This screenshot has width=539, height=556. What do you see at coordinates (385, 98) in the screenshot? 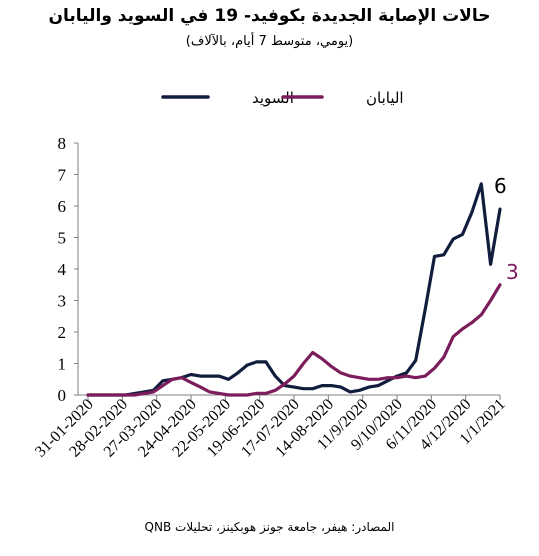
I see `legend-label-1: اليابان` at bounding box center [385, 98].